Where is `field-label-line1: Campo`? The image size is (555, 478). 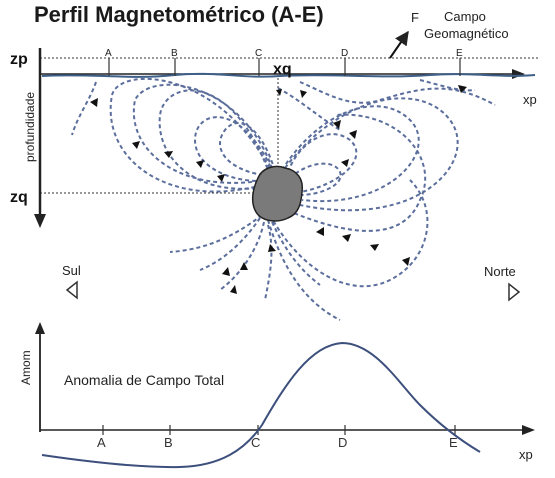
field-label-line1: Campo is located at coordinates (465, 16).